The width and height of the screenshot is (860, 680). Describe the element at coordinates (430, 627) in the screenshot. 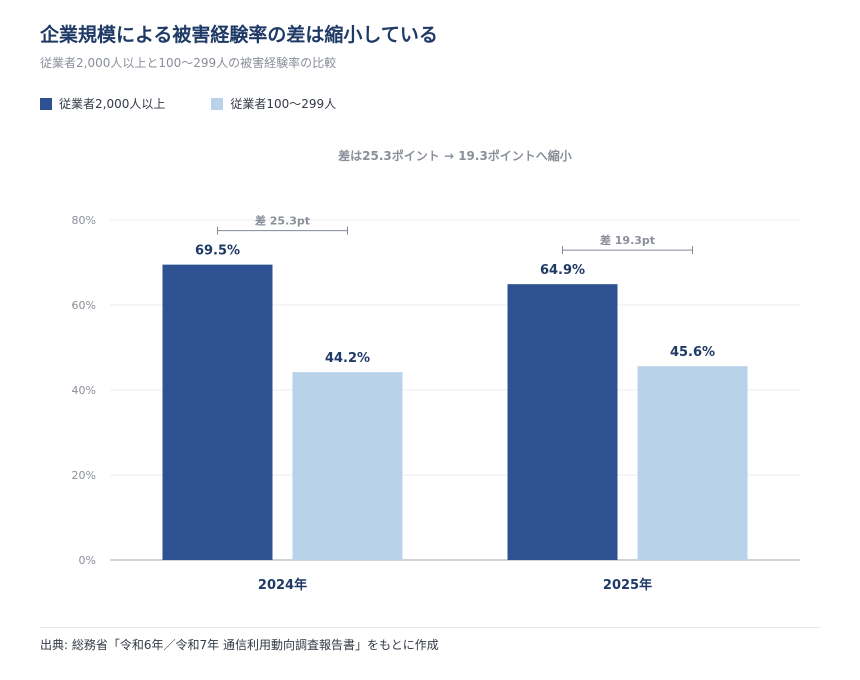

I see `footer-divider` at that location.